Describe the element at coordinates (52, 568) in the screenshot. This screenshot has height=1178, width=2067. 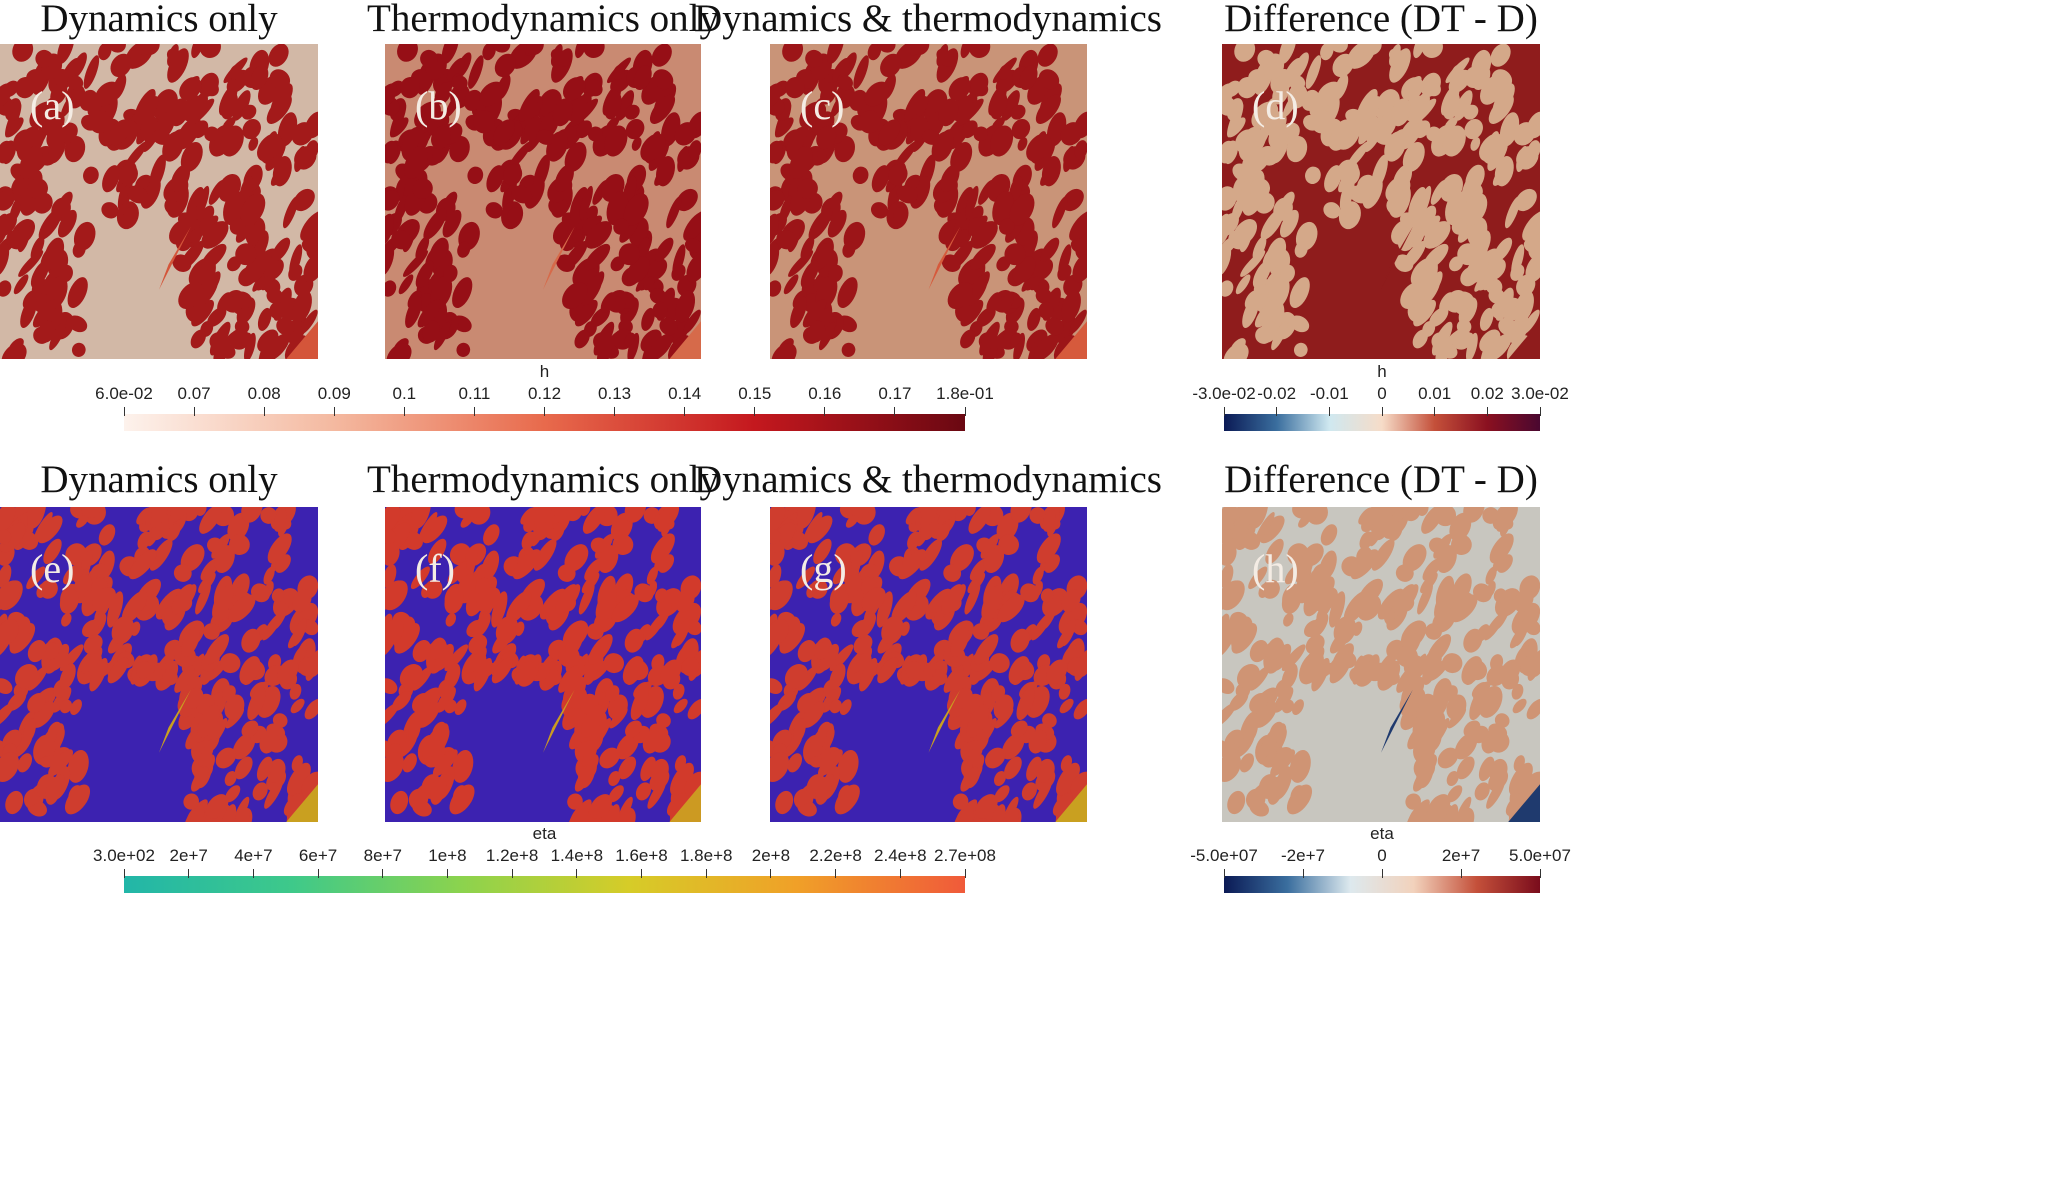
I see `panel-label-e: (e)` at that location.